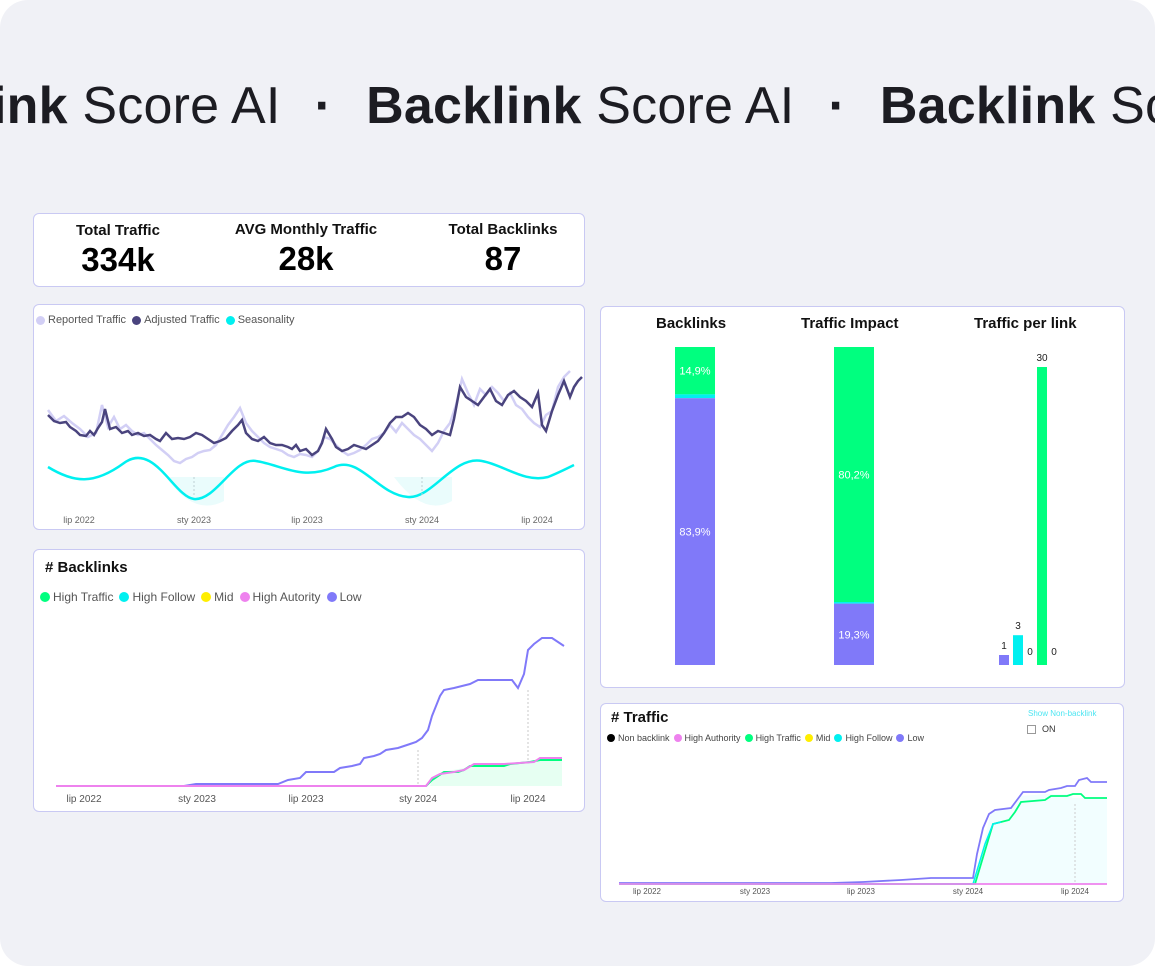 This screenshot has height=966, width=1155. Describe the element at coordinates (1025, 323) in the screenshot. I see `column-title-traffic-per-link: Traffic per link` at that location.